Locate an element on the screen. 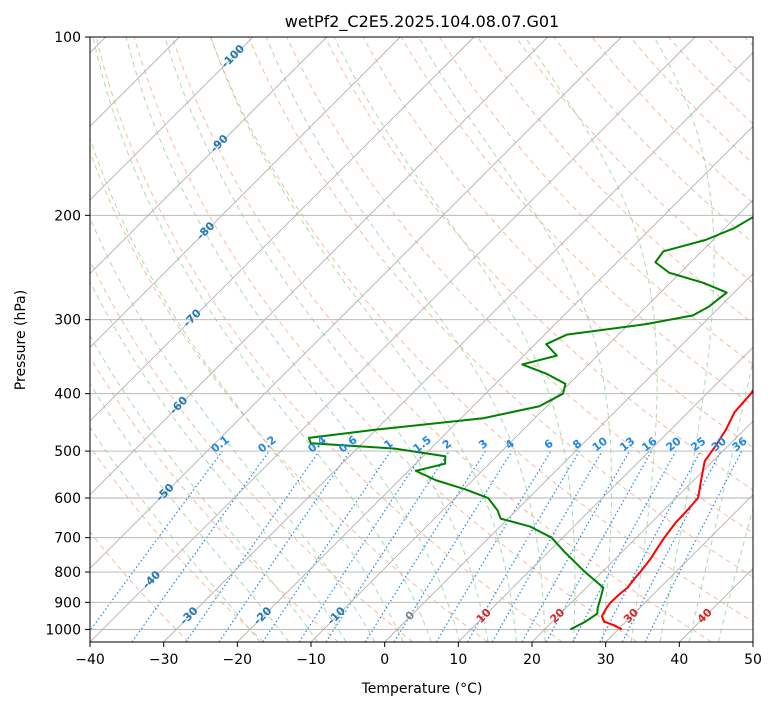 The height and width of the screenshot is (708, 775). x-tick-label: 0 is located at coordinates (384, 660).